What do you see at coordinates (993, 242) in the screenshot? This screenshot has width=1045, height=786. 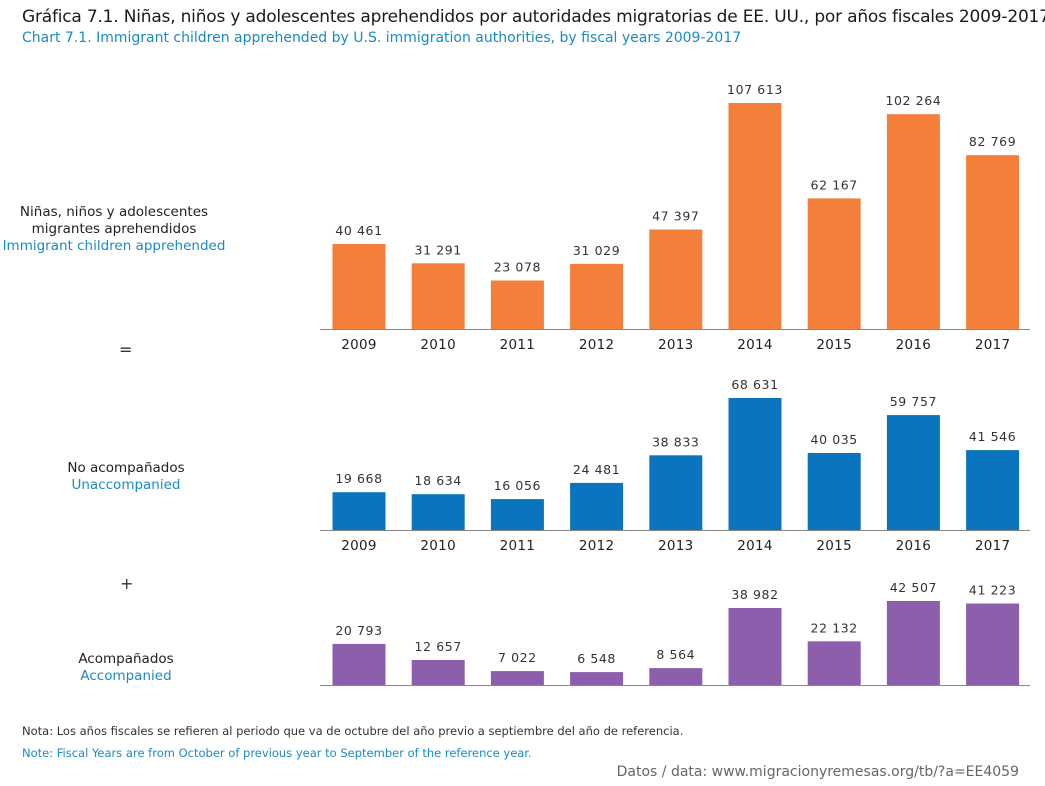 I see `bar-total-2017` at bounding box center [993, 242].